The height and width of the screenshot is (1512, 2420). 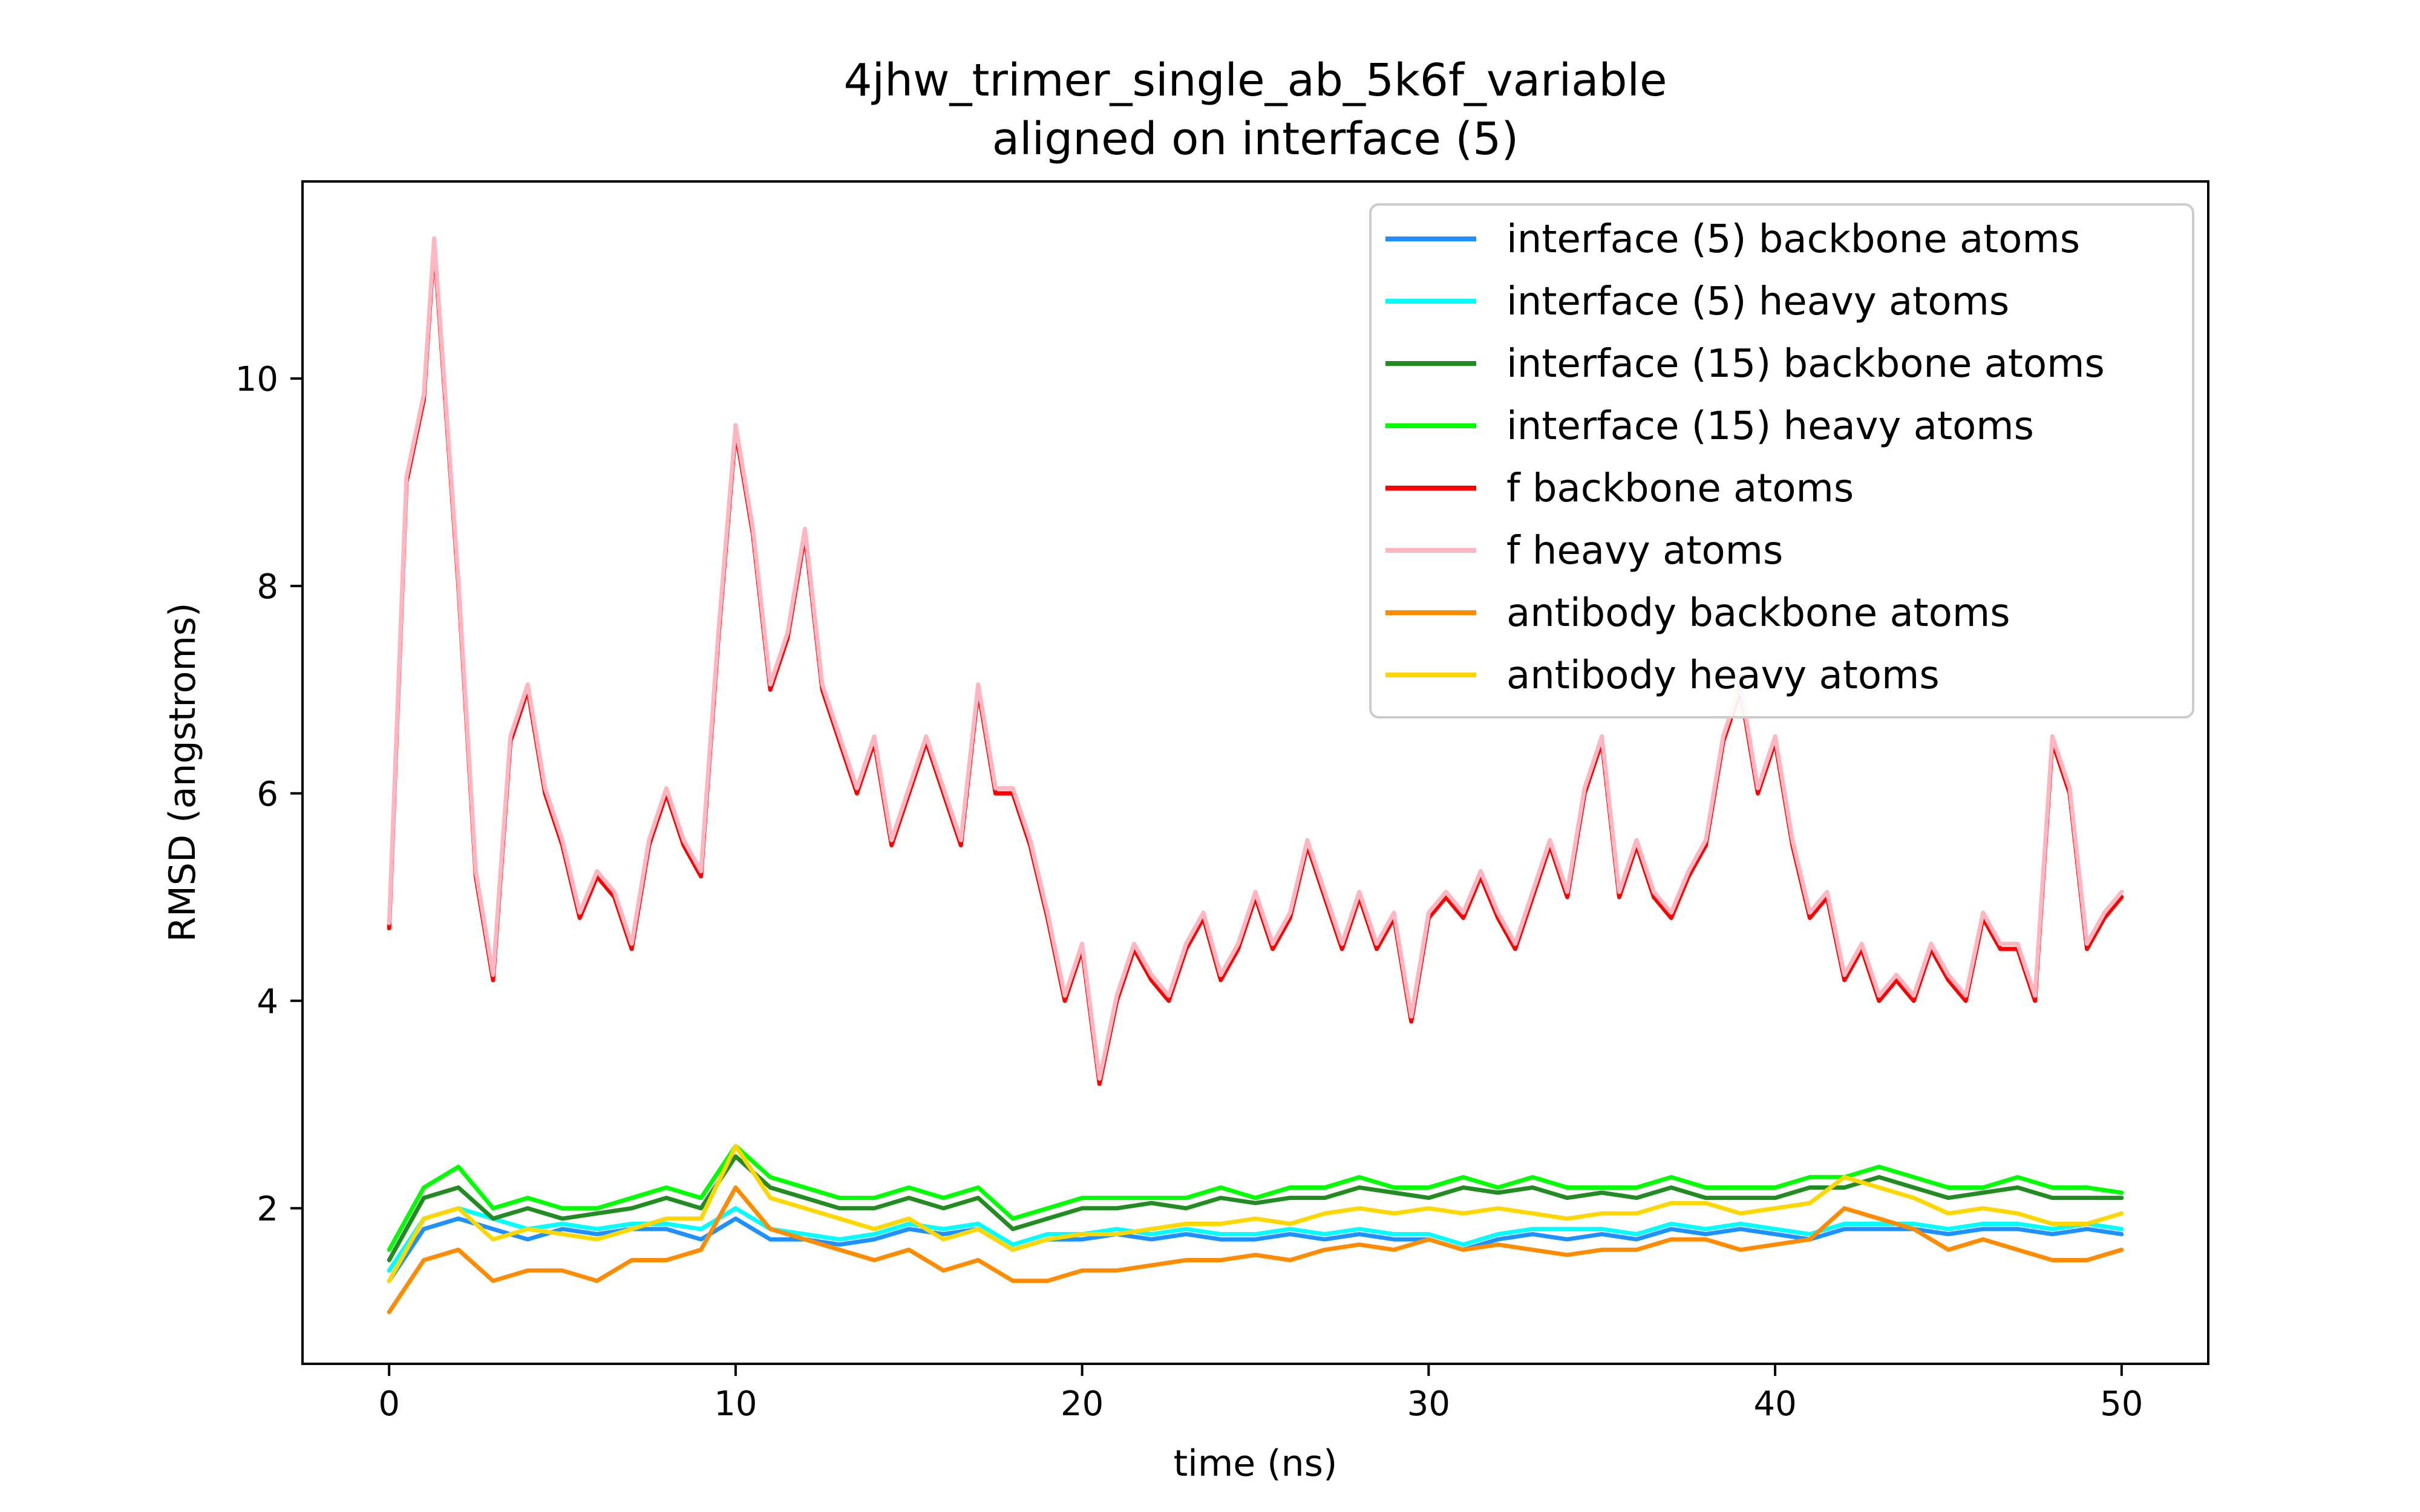 I want to click on chart-title-line-2: aligned on interface (5), so click(x=1255, y=139).